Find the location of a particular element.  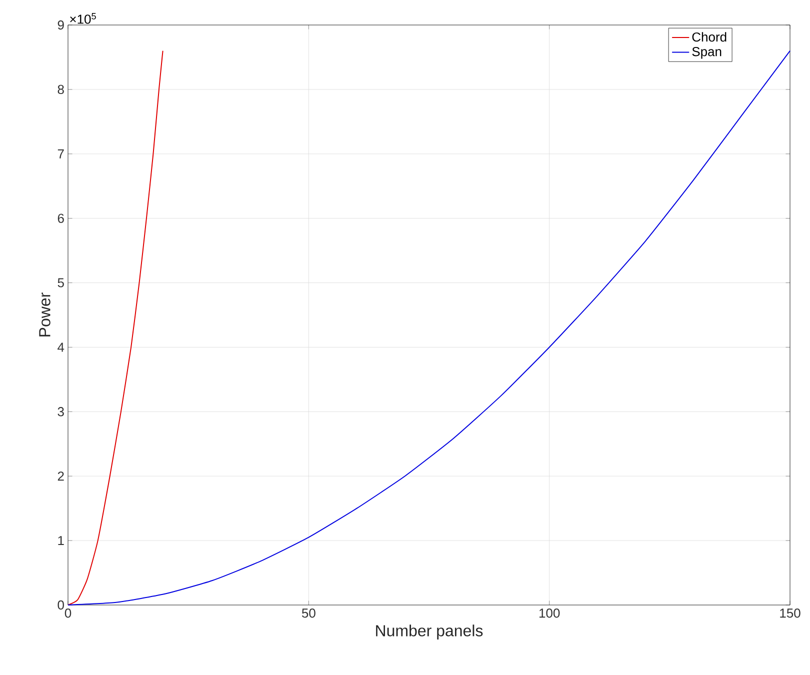

x-tick-label: 100 is located at coordinates (549, 613).